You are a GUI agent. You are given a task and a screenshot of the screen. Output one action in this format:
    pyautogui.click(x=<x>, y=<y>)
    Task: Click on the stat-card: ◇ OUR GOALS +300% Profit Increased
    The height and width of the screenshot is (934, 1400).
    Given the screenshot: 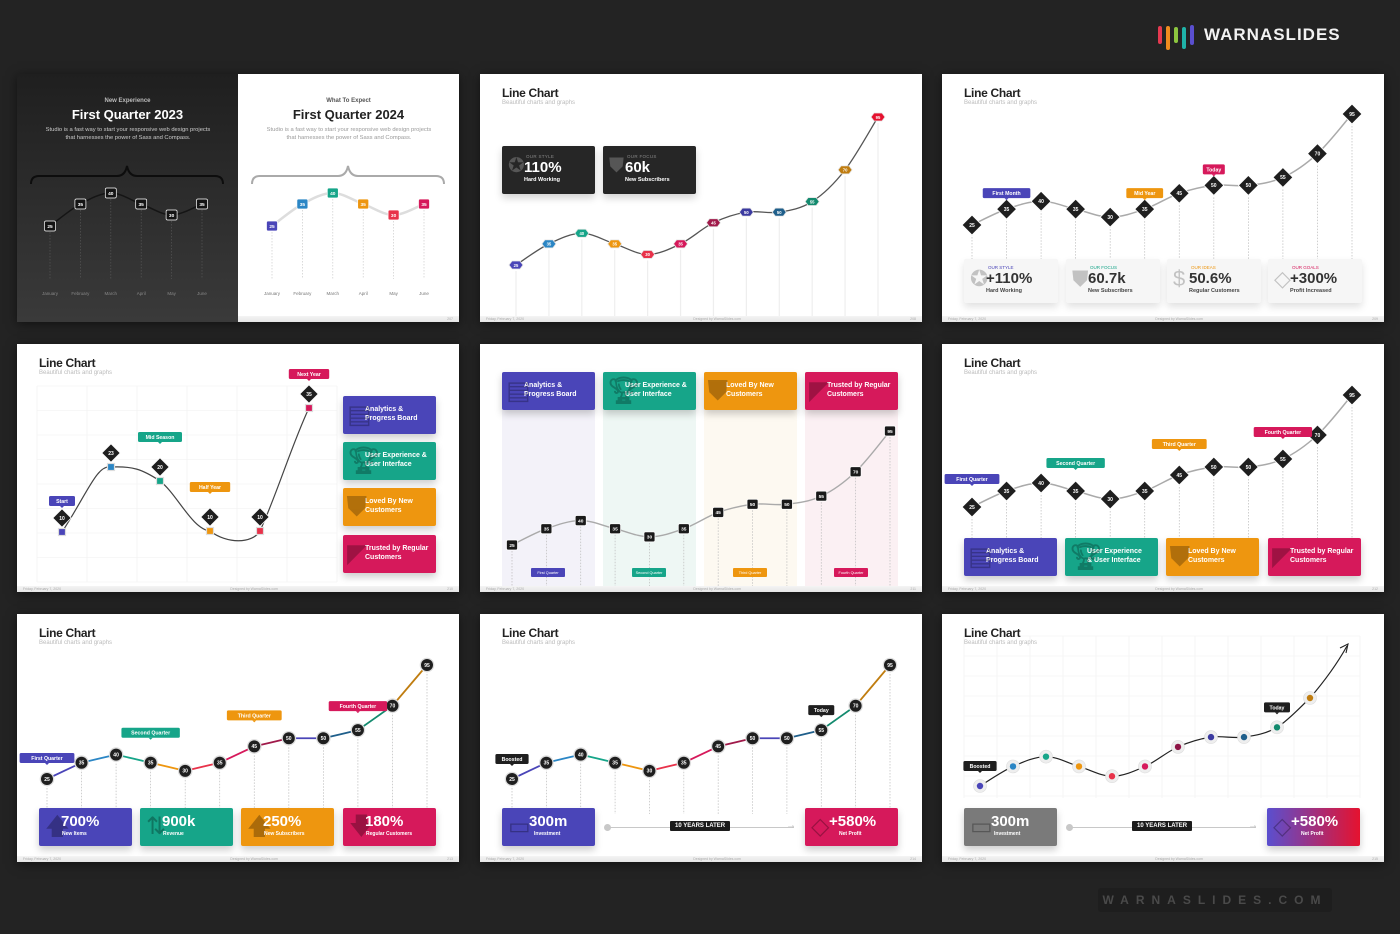 What is the action you would take?
    pyautogui.click(x=1315, y=281)
    